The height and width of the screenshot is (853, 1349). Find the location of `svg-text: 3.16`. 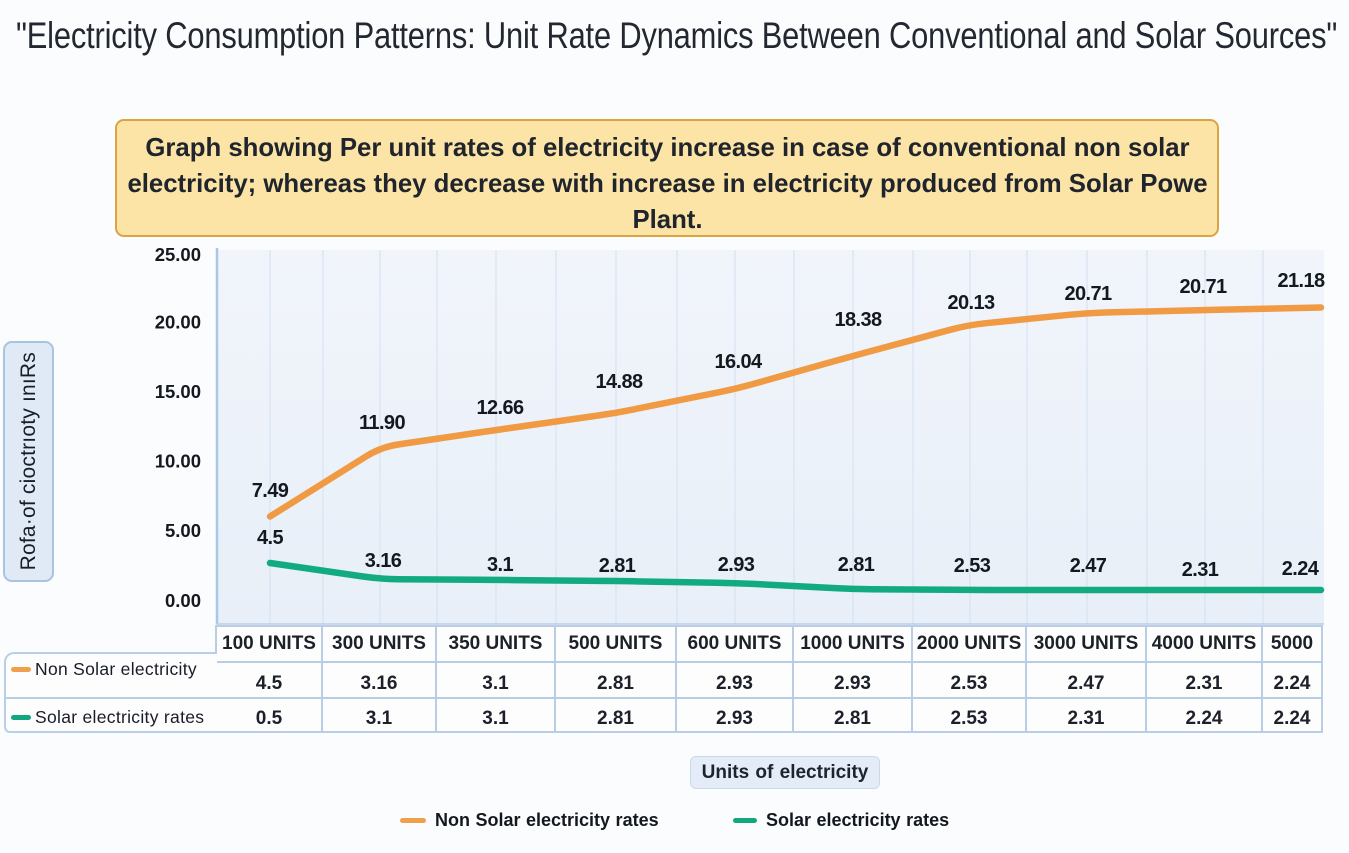

svg-text: 3.16 is located at coordinates (383, 561).